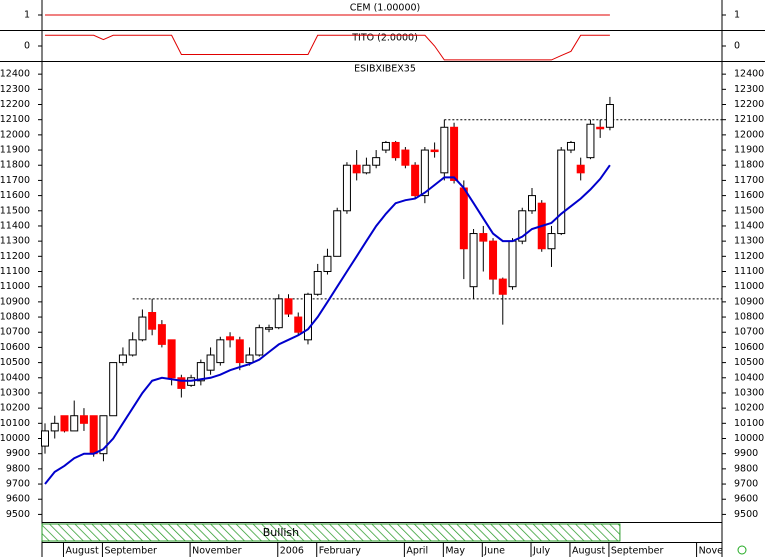 The height and width of the screenshot is (557, 765). Describe the element at coordinates (18, 514) in the screenshot. I see `y-tick-label: 9500` at that location.